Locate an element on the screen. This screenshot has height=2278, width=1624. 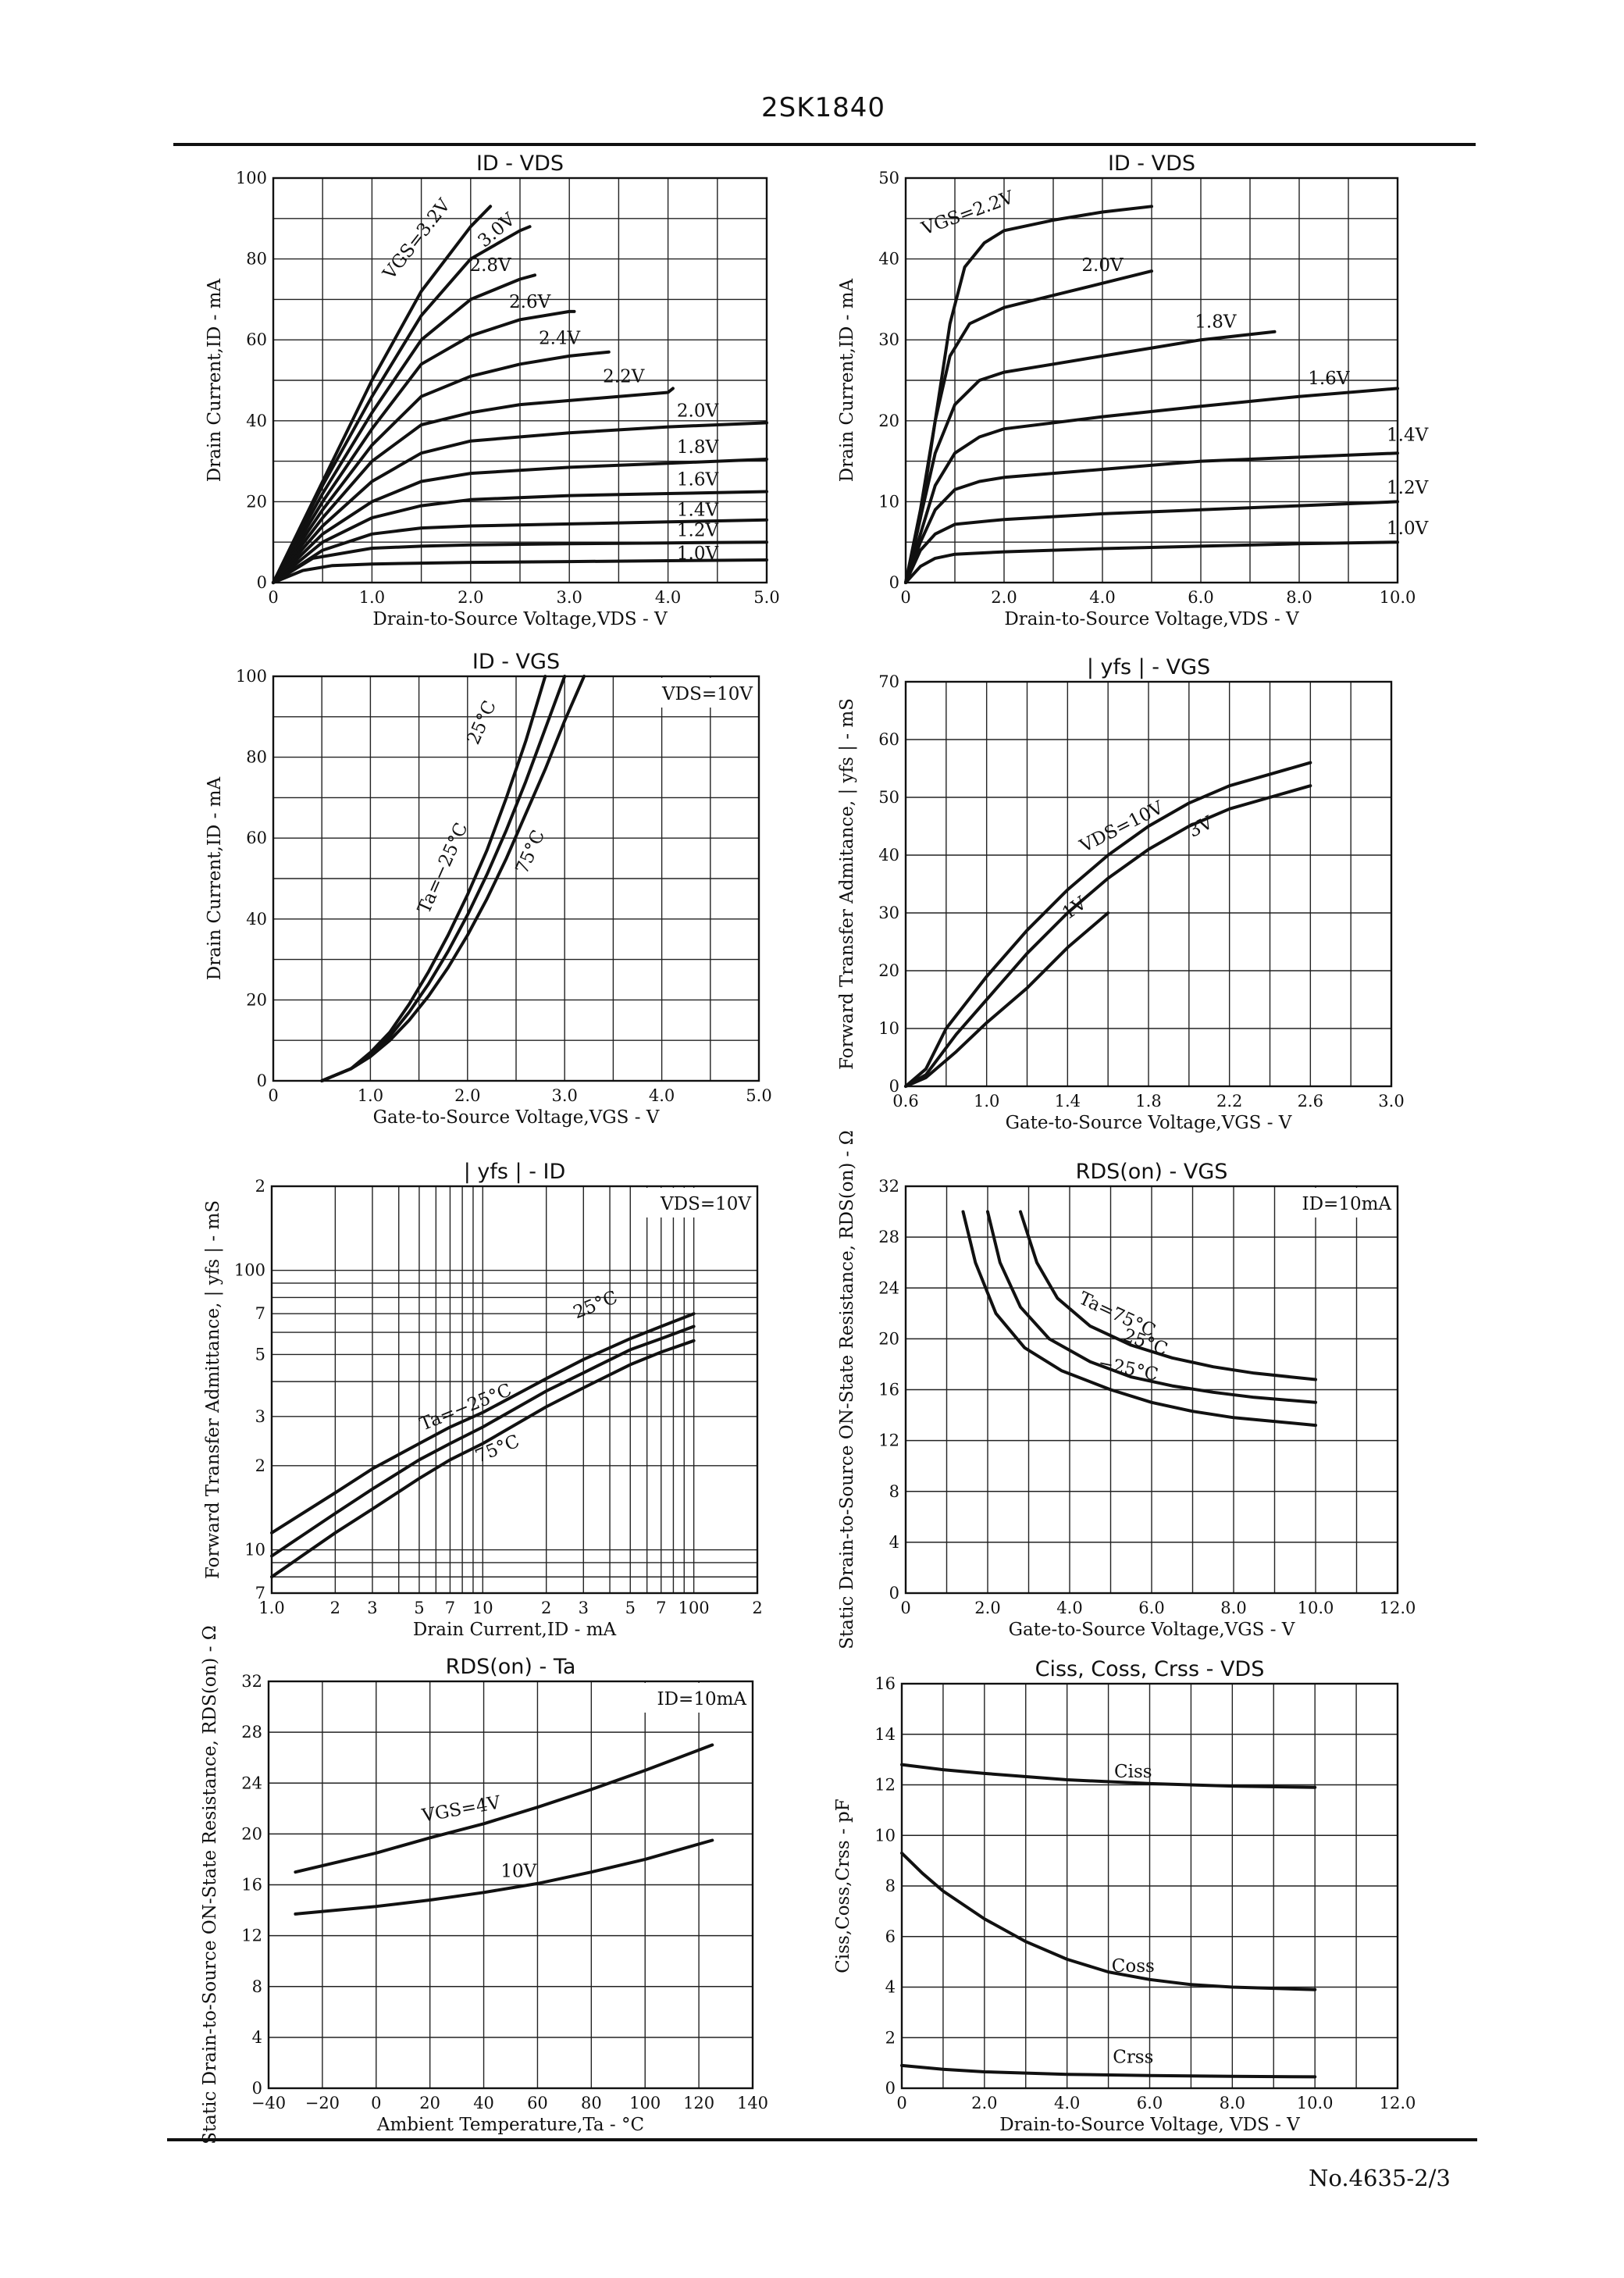
x-tick-label: 20 is located at coordinates (429, 2103).